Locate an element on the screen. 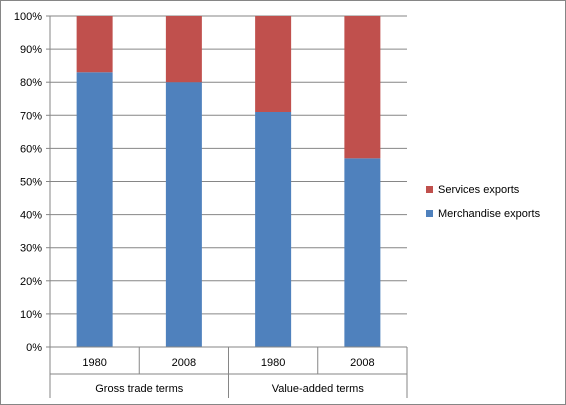  legend-swatch-services-exports is located at coordinates (429, 189).